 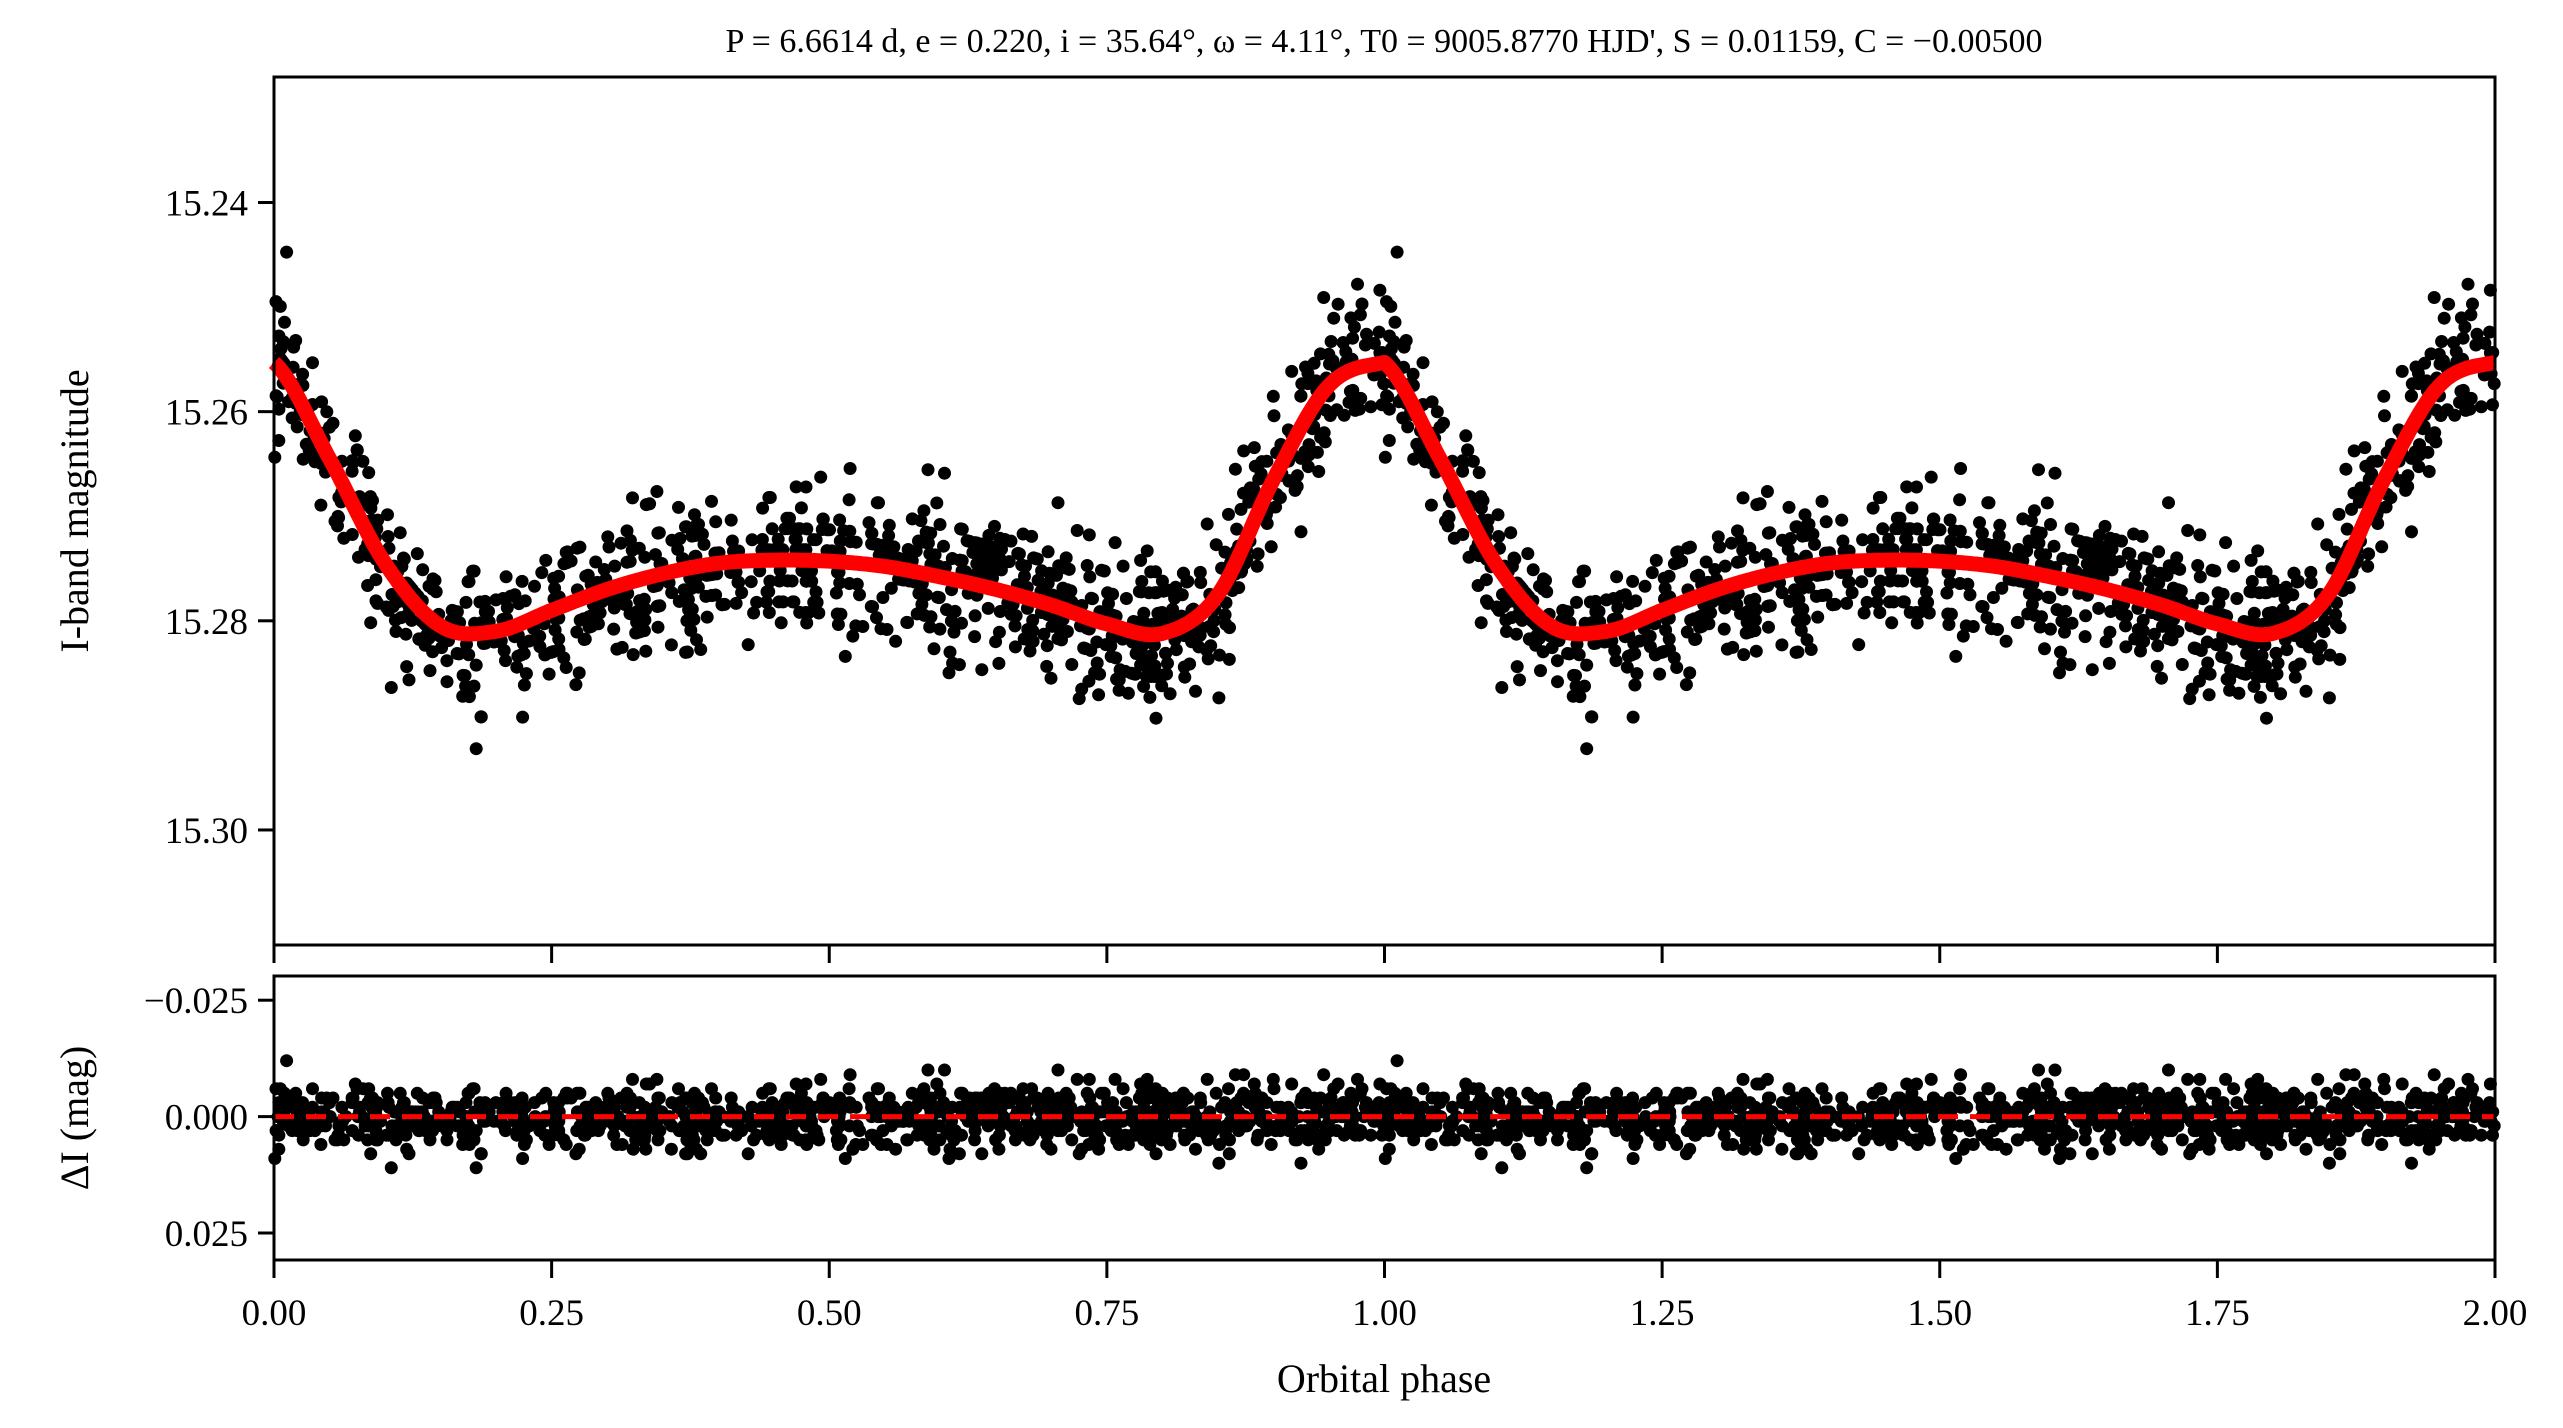 What do you see at coordinates (274, 1313) in the screenshot?
I see `x-tick-label: 0.00` at bounding box center [274, 1313].